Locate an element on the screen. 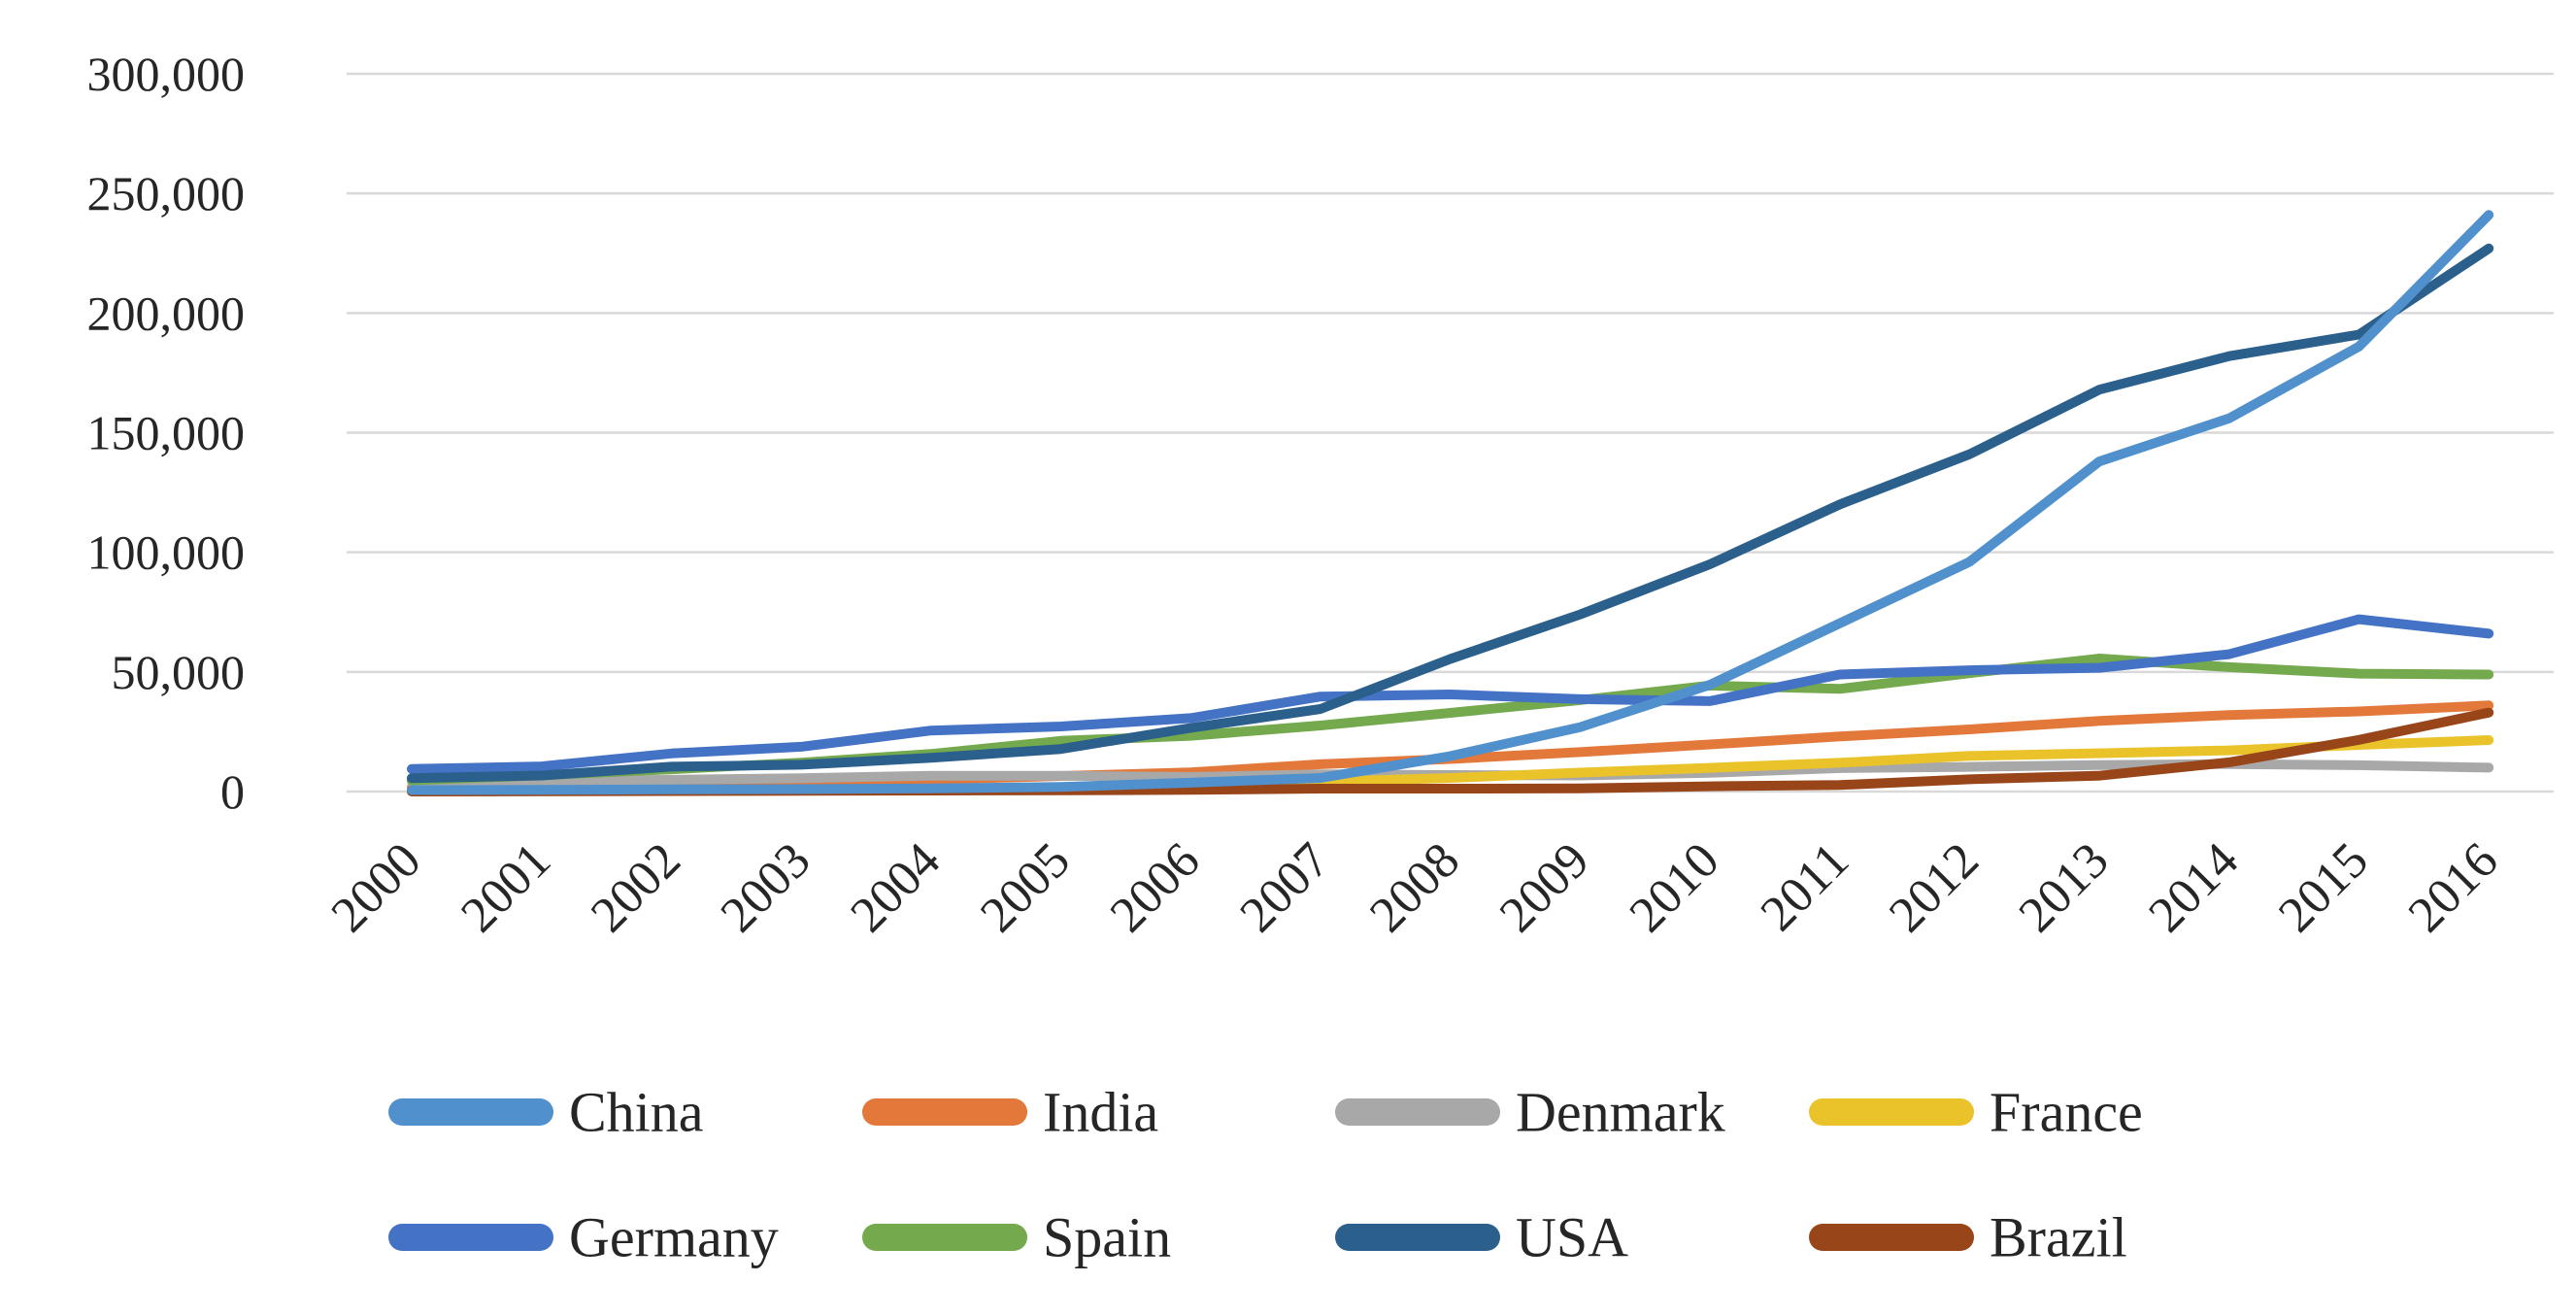  legend-item-germany: Germany is located at coordinates (584, 1237).